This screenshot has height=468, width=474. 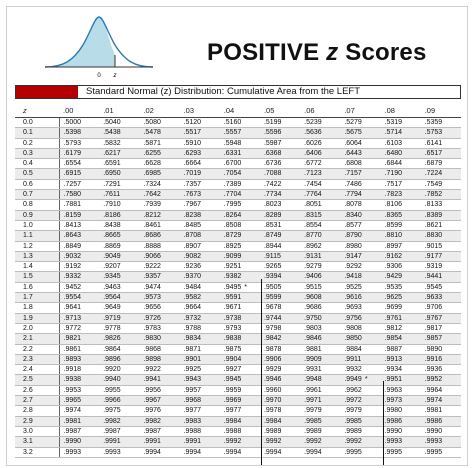 What do you see at coordinates (440, 123) in the screenshot?
I see `table-cell: .5359` at bounding box center [440, 123].